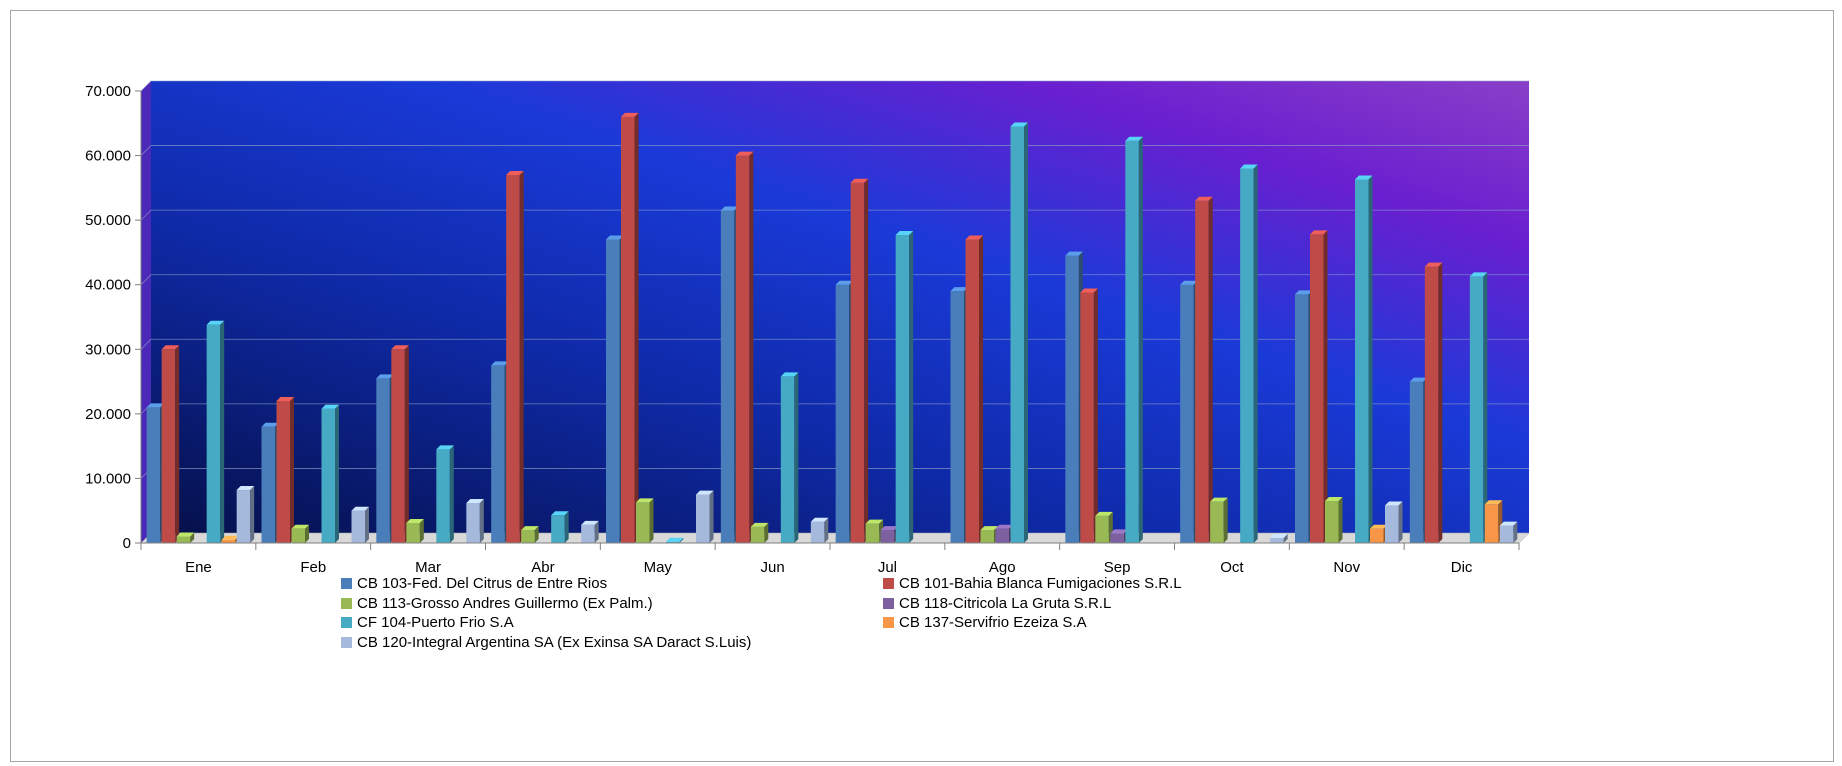 The height and width of the screenshot is (766, 1842). I want to click on x-tick-label: Nov, so click(1346, 567).